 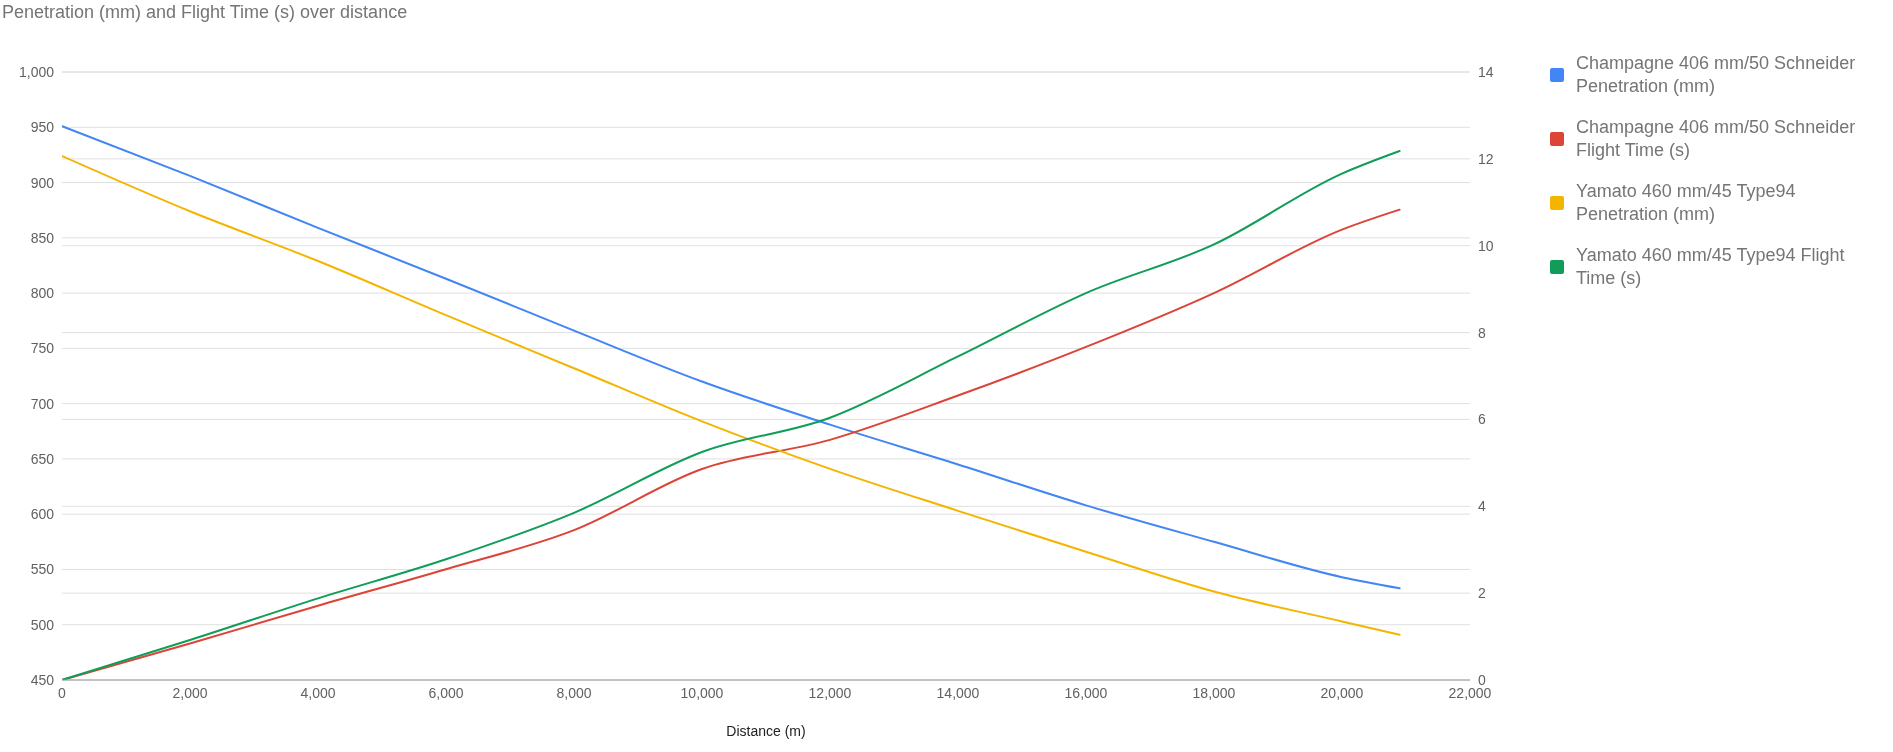 What do you see at coordinates (1486, 245) in the screenshot?
I see `y2-tick-label: 10` at bounding box center [1486, 245].